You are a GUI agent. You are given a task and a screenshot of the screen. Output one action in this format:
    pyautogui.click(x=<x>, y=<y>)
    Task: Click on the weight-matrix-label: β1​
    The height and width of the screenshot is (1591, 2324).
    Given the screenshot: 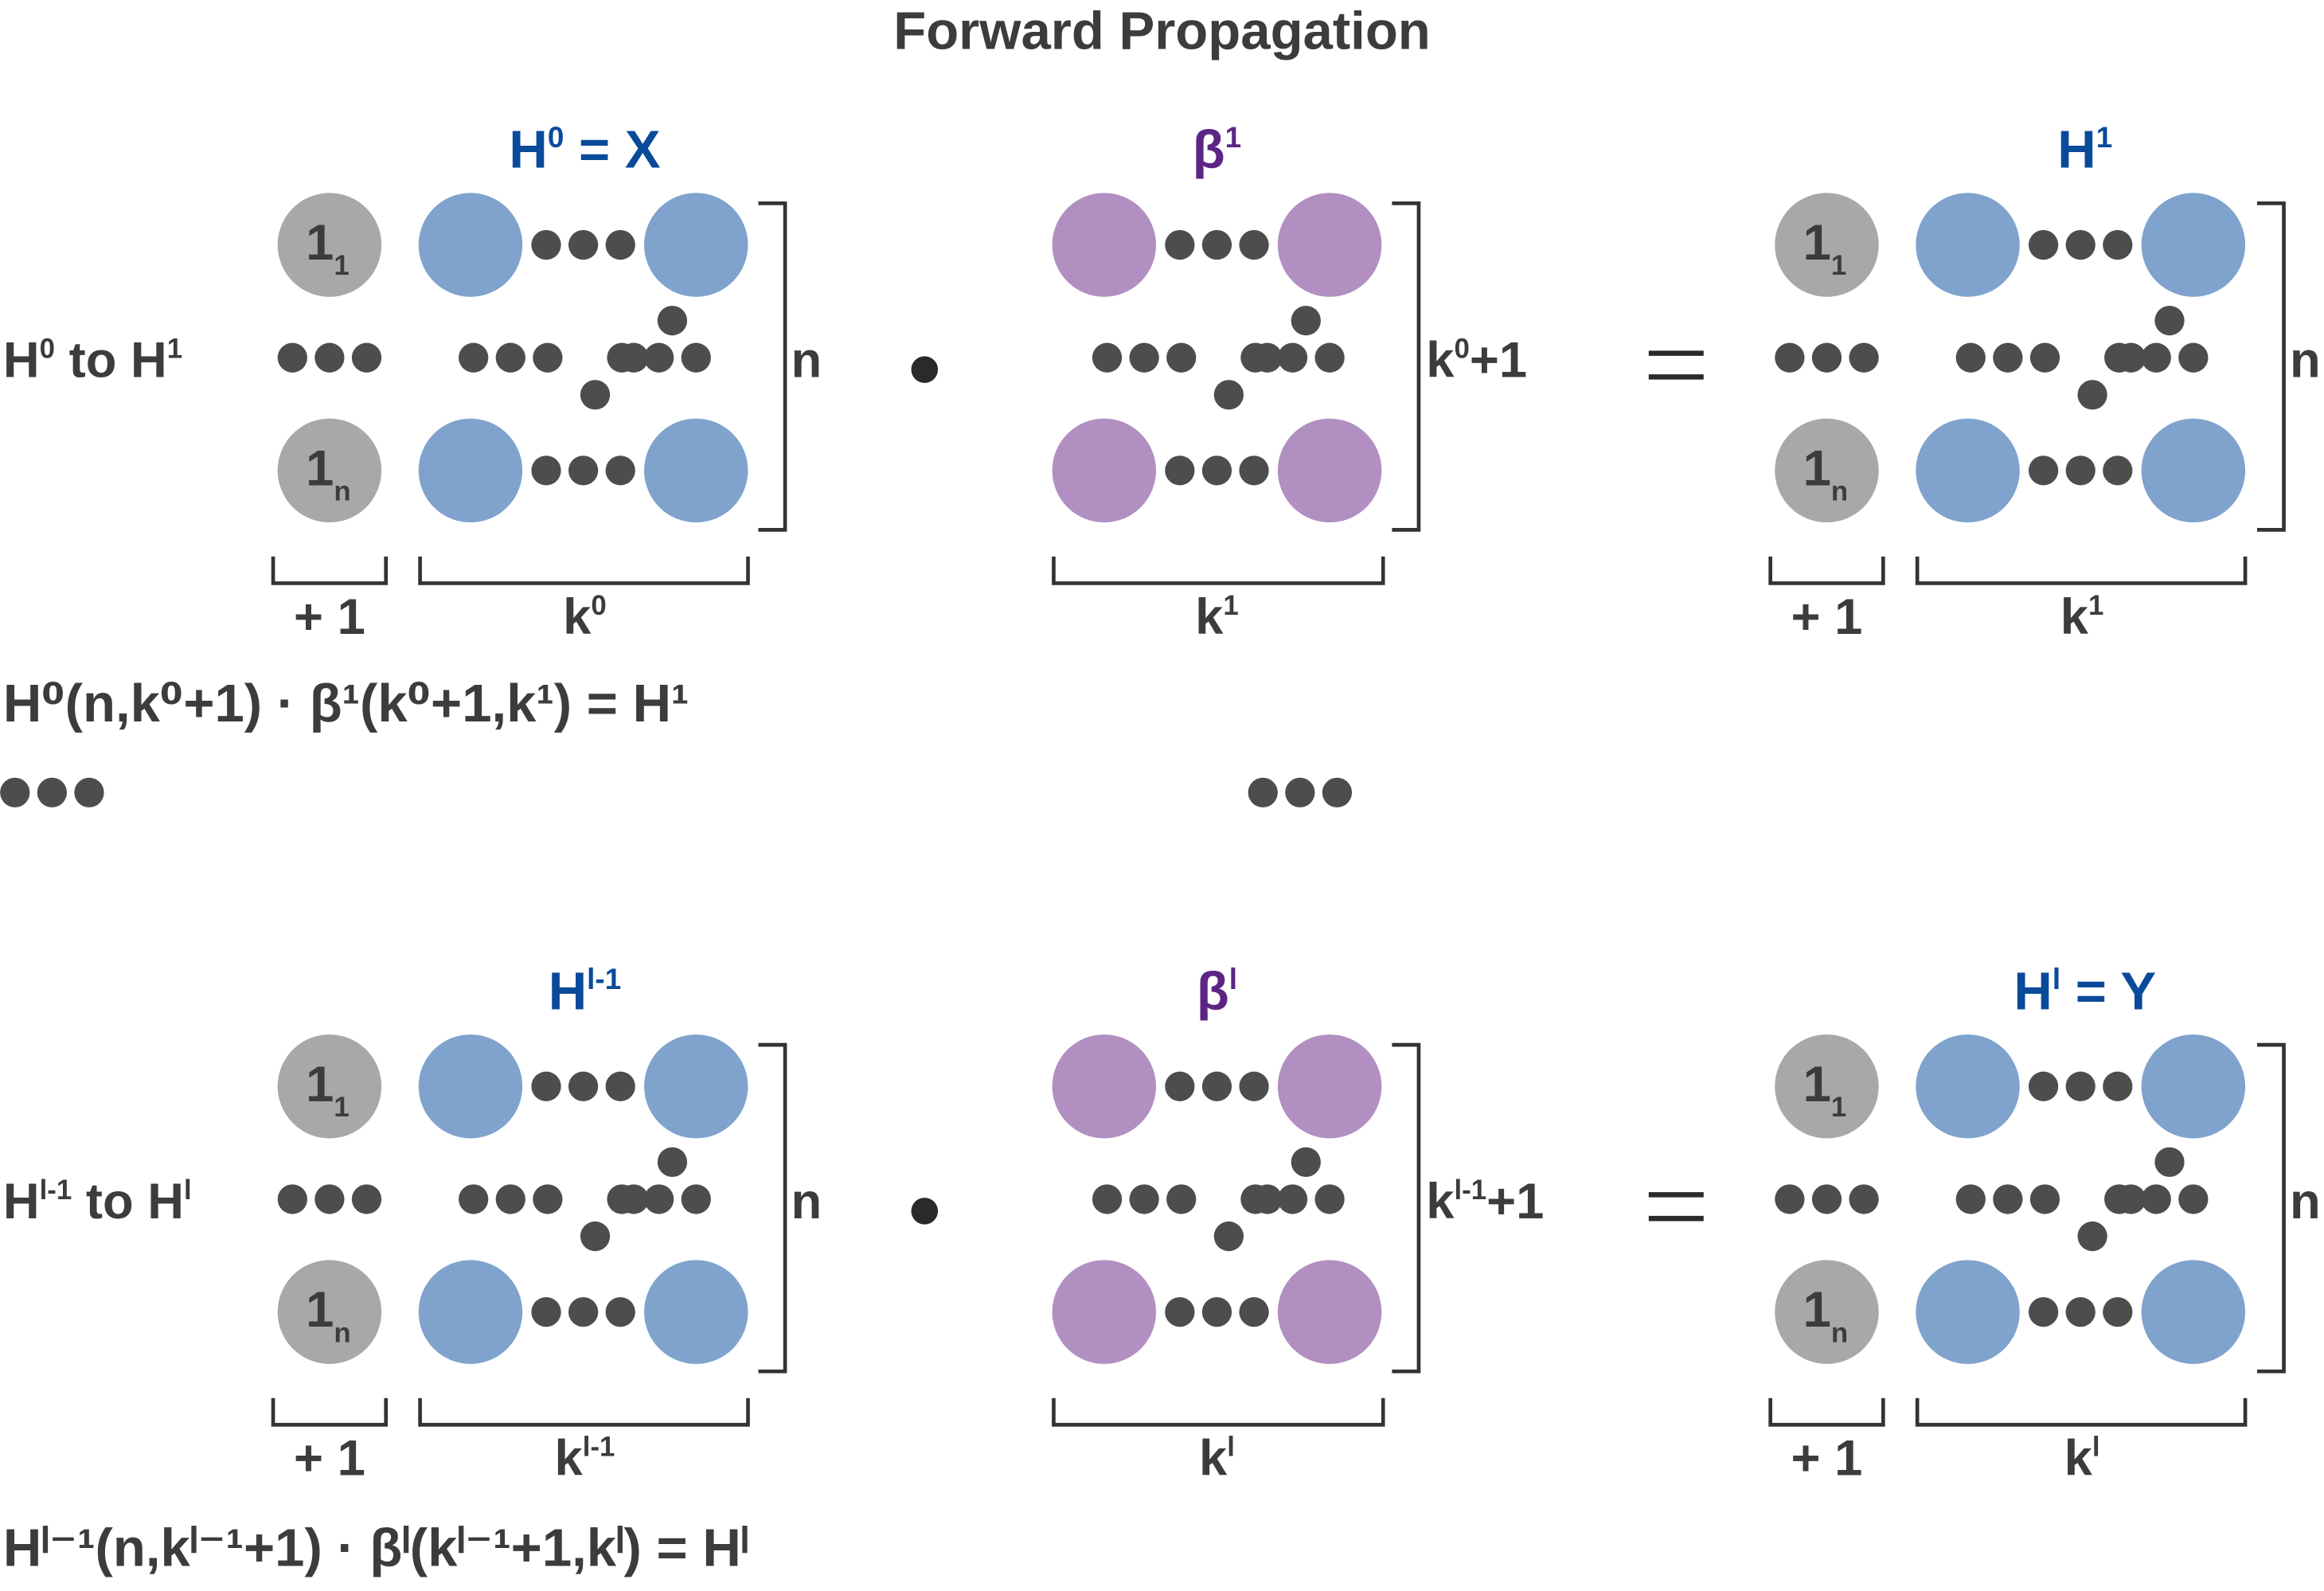 What is the action you would take?
    pyautogui.click(x=1217, y=150)
    